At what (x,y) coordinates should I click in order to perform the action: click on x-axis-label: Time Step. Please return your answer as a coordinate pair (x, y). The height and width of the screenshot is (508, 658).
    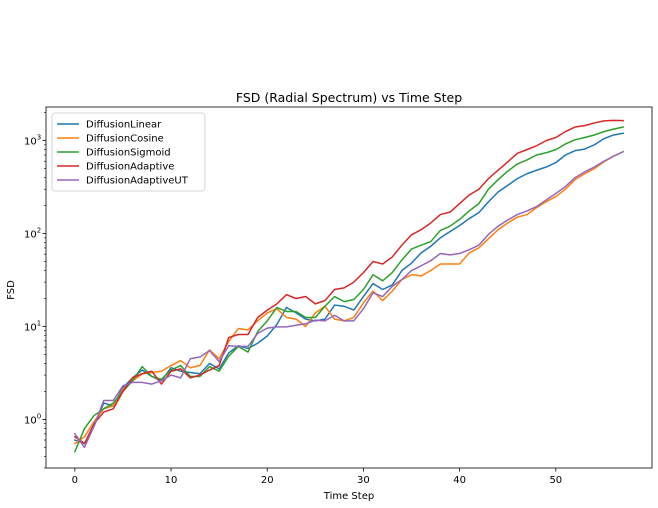
    Looking at the image, I should click on (348, 496).